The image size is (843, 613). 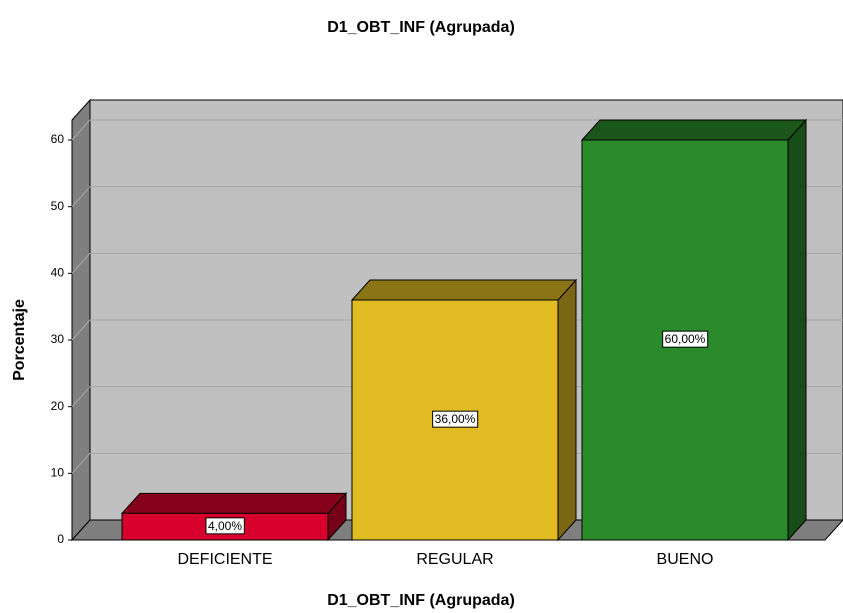 I want to click on x-tick-label: BUENO, so click(x=685, y=559).